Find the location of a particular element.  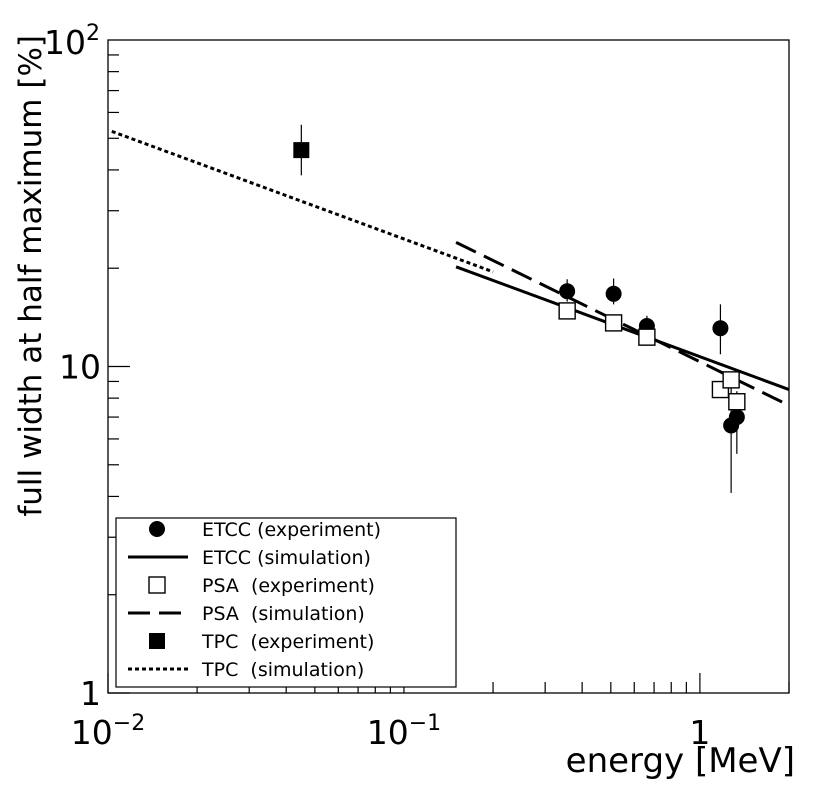

data-point-filled-square is located at coordinates (301, 150).